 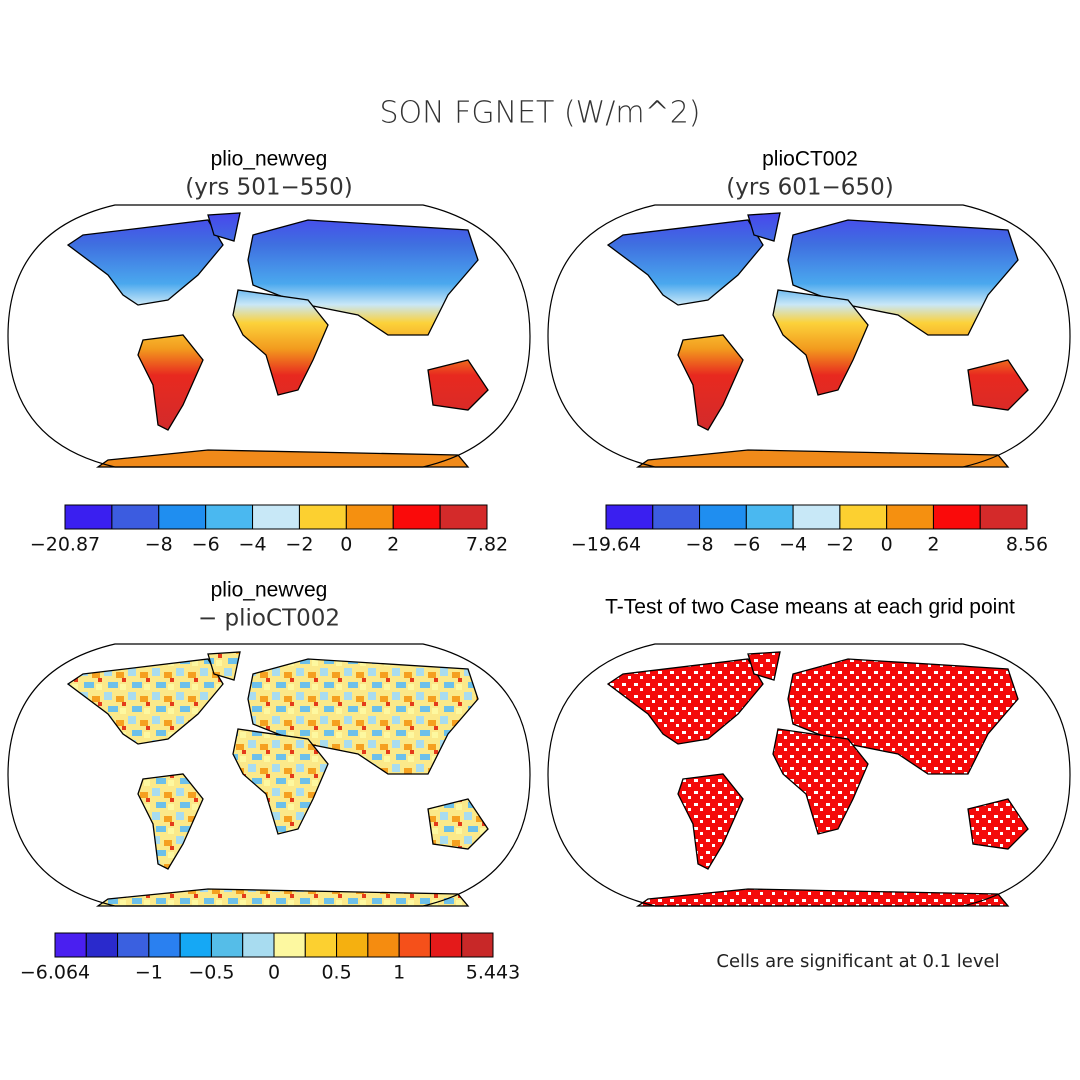 What do you see at coordinates (810, 159) in the screenshot?
I see `panel-title: plioCT002` at bounding box center [810, 159].